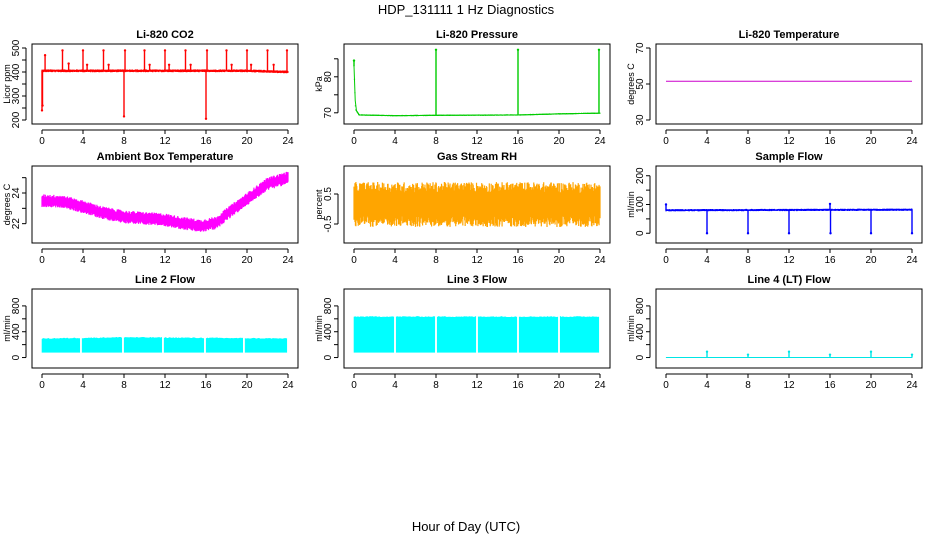 The height and width of the screenshot is (540, 936). Describe the element at coordinates (789, 157) in the screenshot. I see `panel-title: Sample Flow` at that location.